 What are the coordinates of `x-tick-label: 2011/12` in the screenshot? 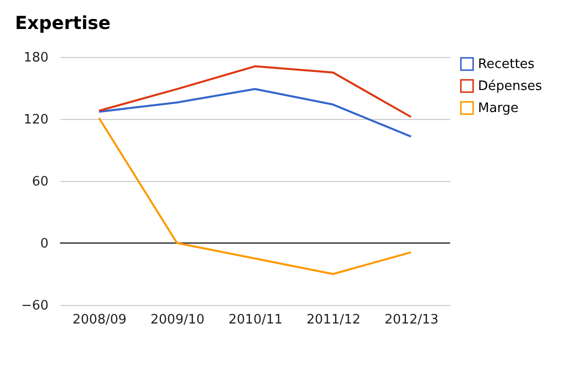 It's located at (333, 320).